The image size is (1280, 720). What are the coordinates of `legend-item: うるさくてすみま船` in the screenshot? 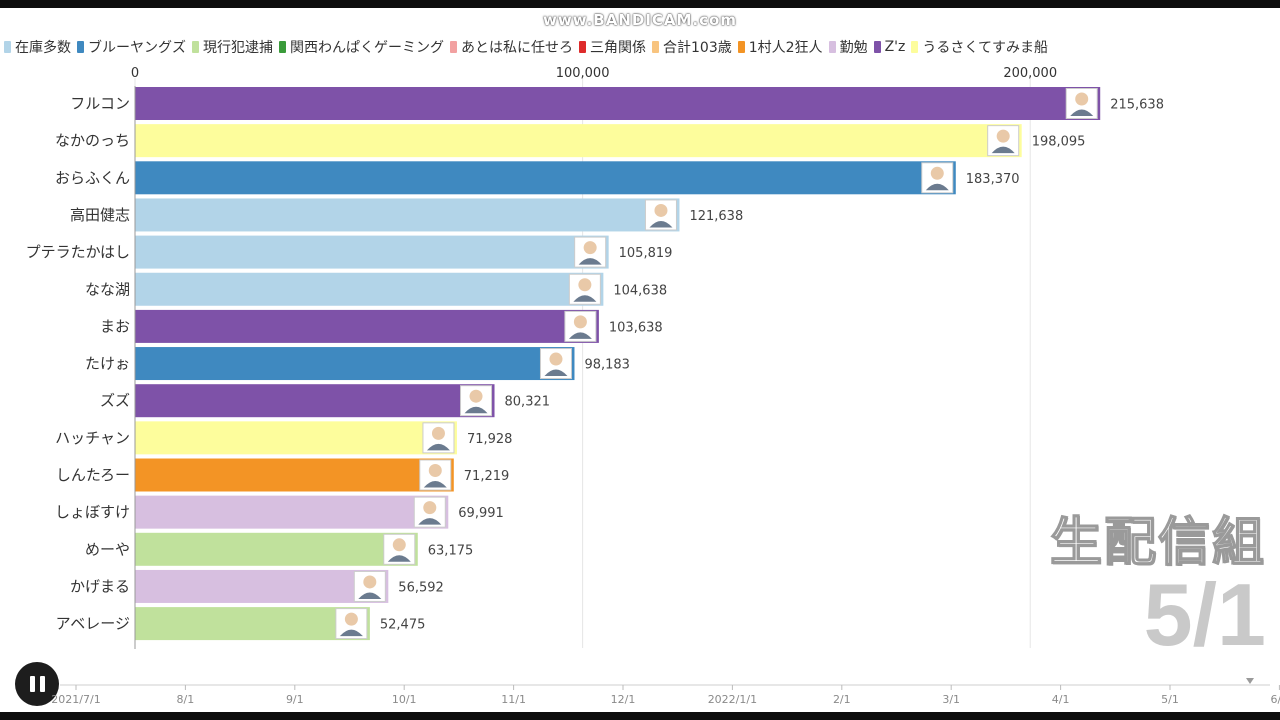 It's located at (979, 47).